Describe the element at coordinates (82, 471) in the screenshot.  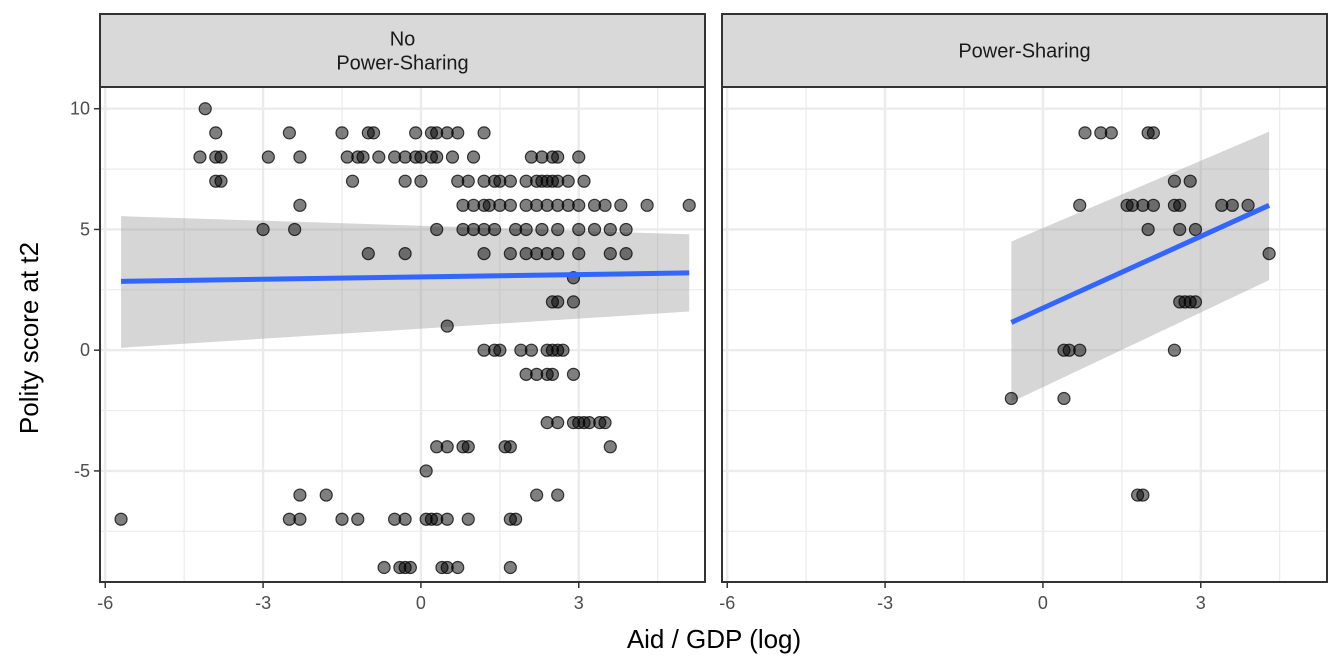
I see `y-tick-label: -5` at that location.